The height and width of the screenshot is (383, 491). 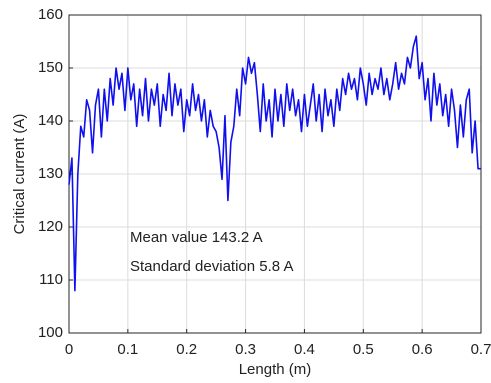 I want to click on x-tick-label: 0.6, so click(x=422, y=349).